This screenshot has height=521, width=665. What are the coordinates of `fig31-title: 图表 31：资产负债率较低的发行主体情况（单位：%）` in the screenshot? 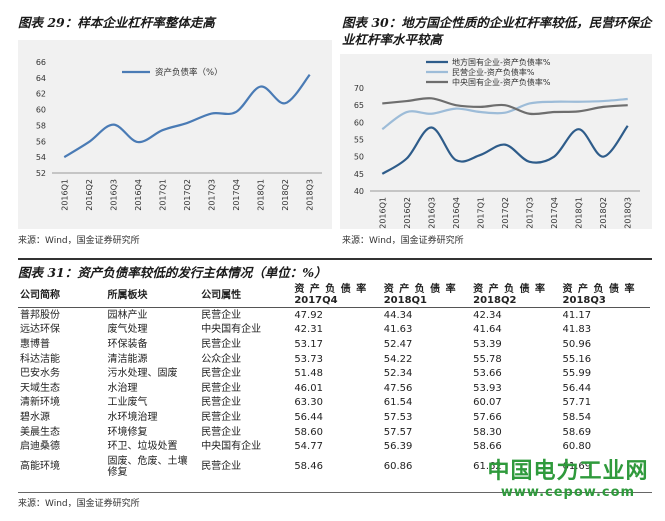 It's located at (172, 272).